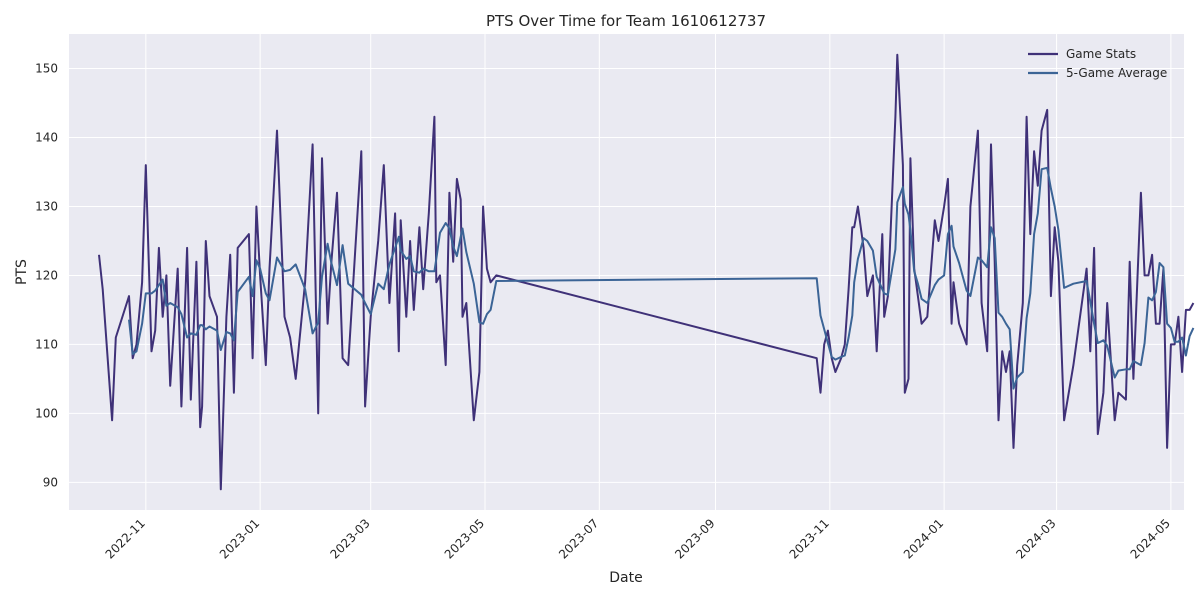 The height and width of the screenshot is (600, 1200). I want to click on x-tick-label-2023-05: 2023-05, so click(464, 538).